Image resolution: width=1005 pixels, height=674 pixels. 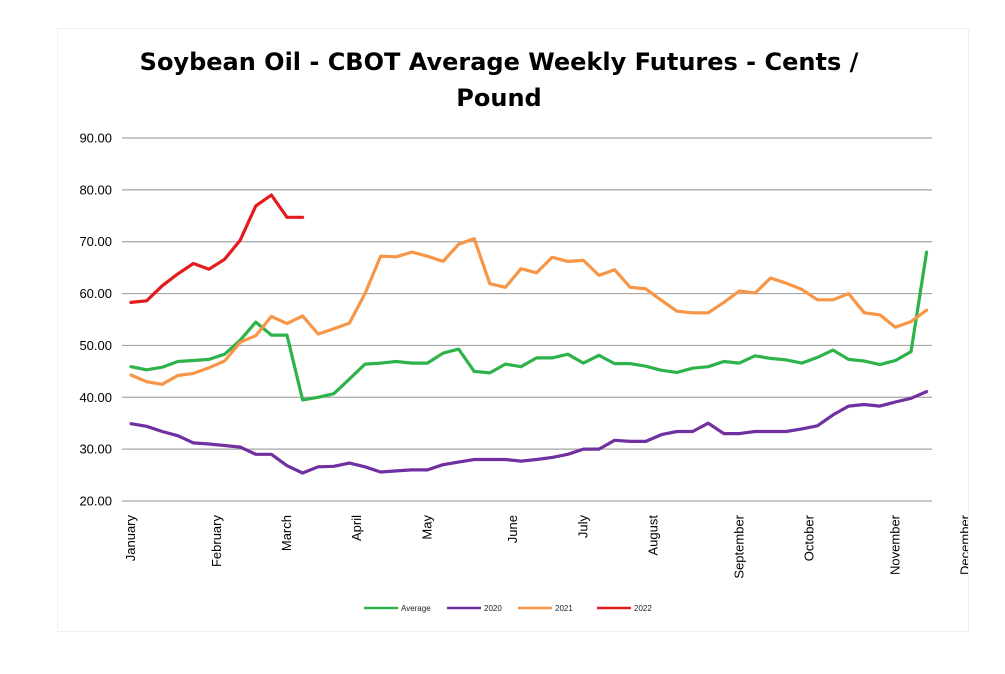 I want to click on x-tick-label-august: August, so click(x=653, y=535).